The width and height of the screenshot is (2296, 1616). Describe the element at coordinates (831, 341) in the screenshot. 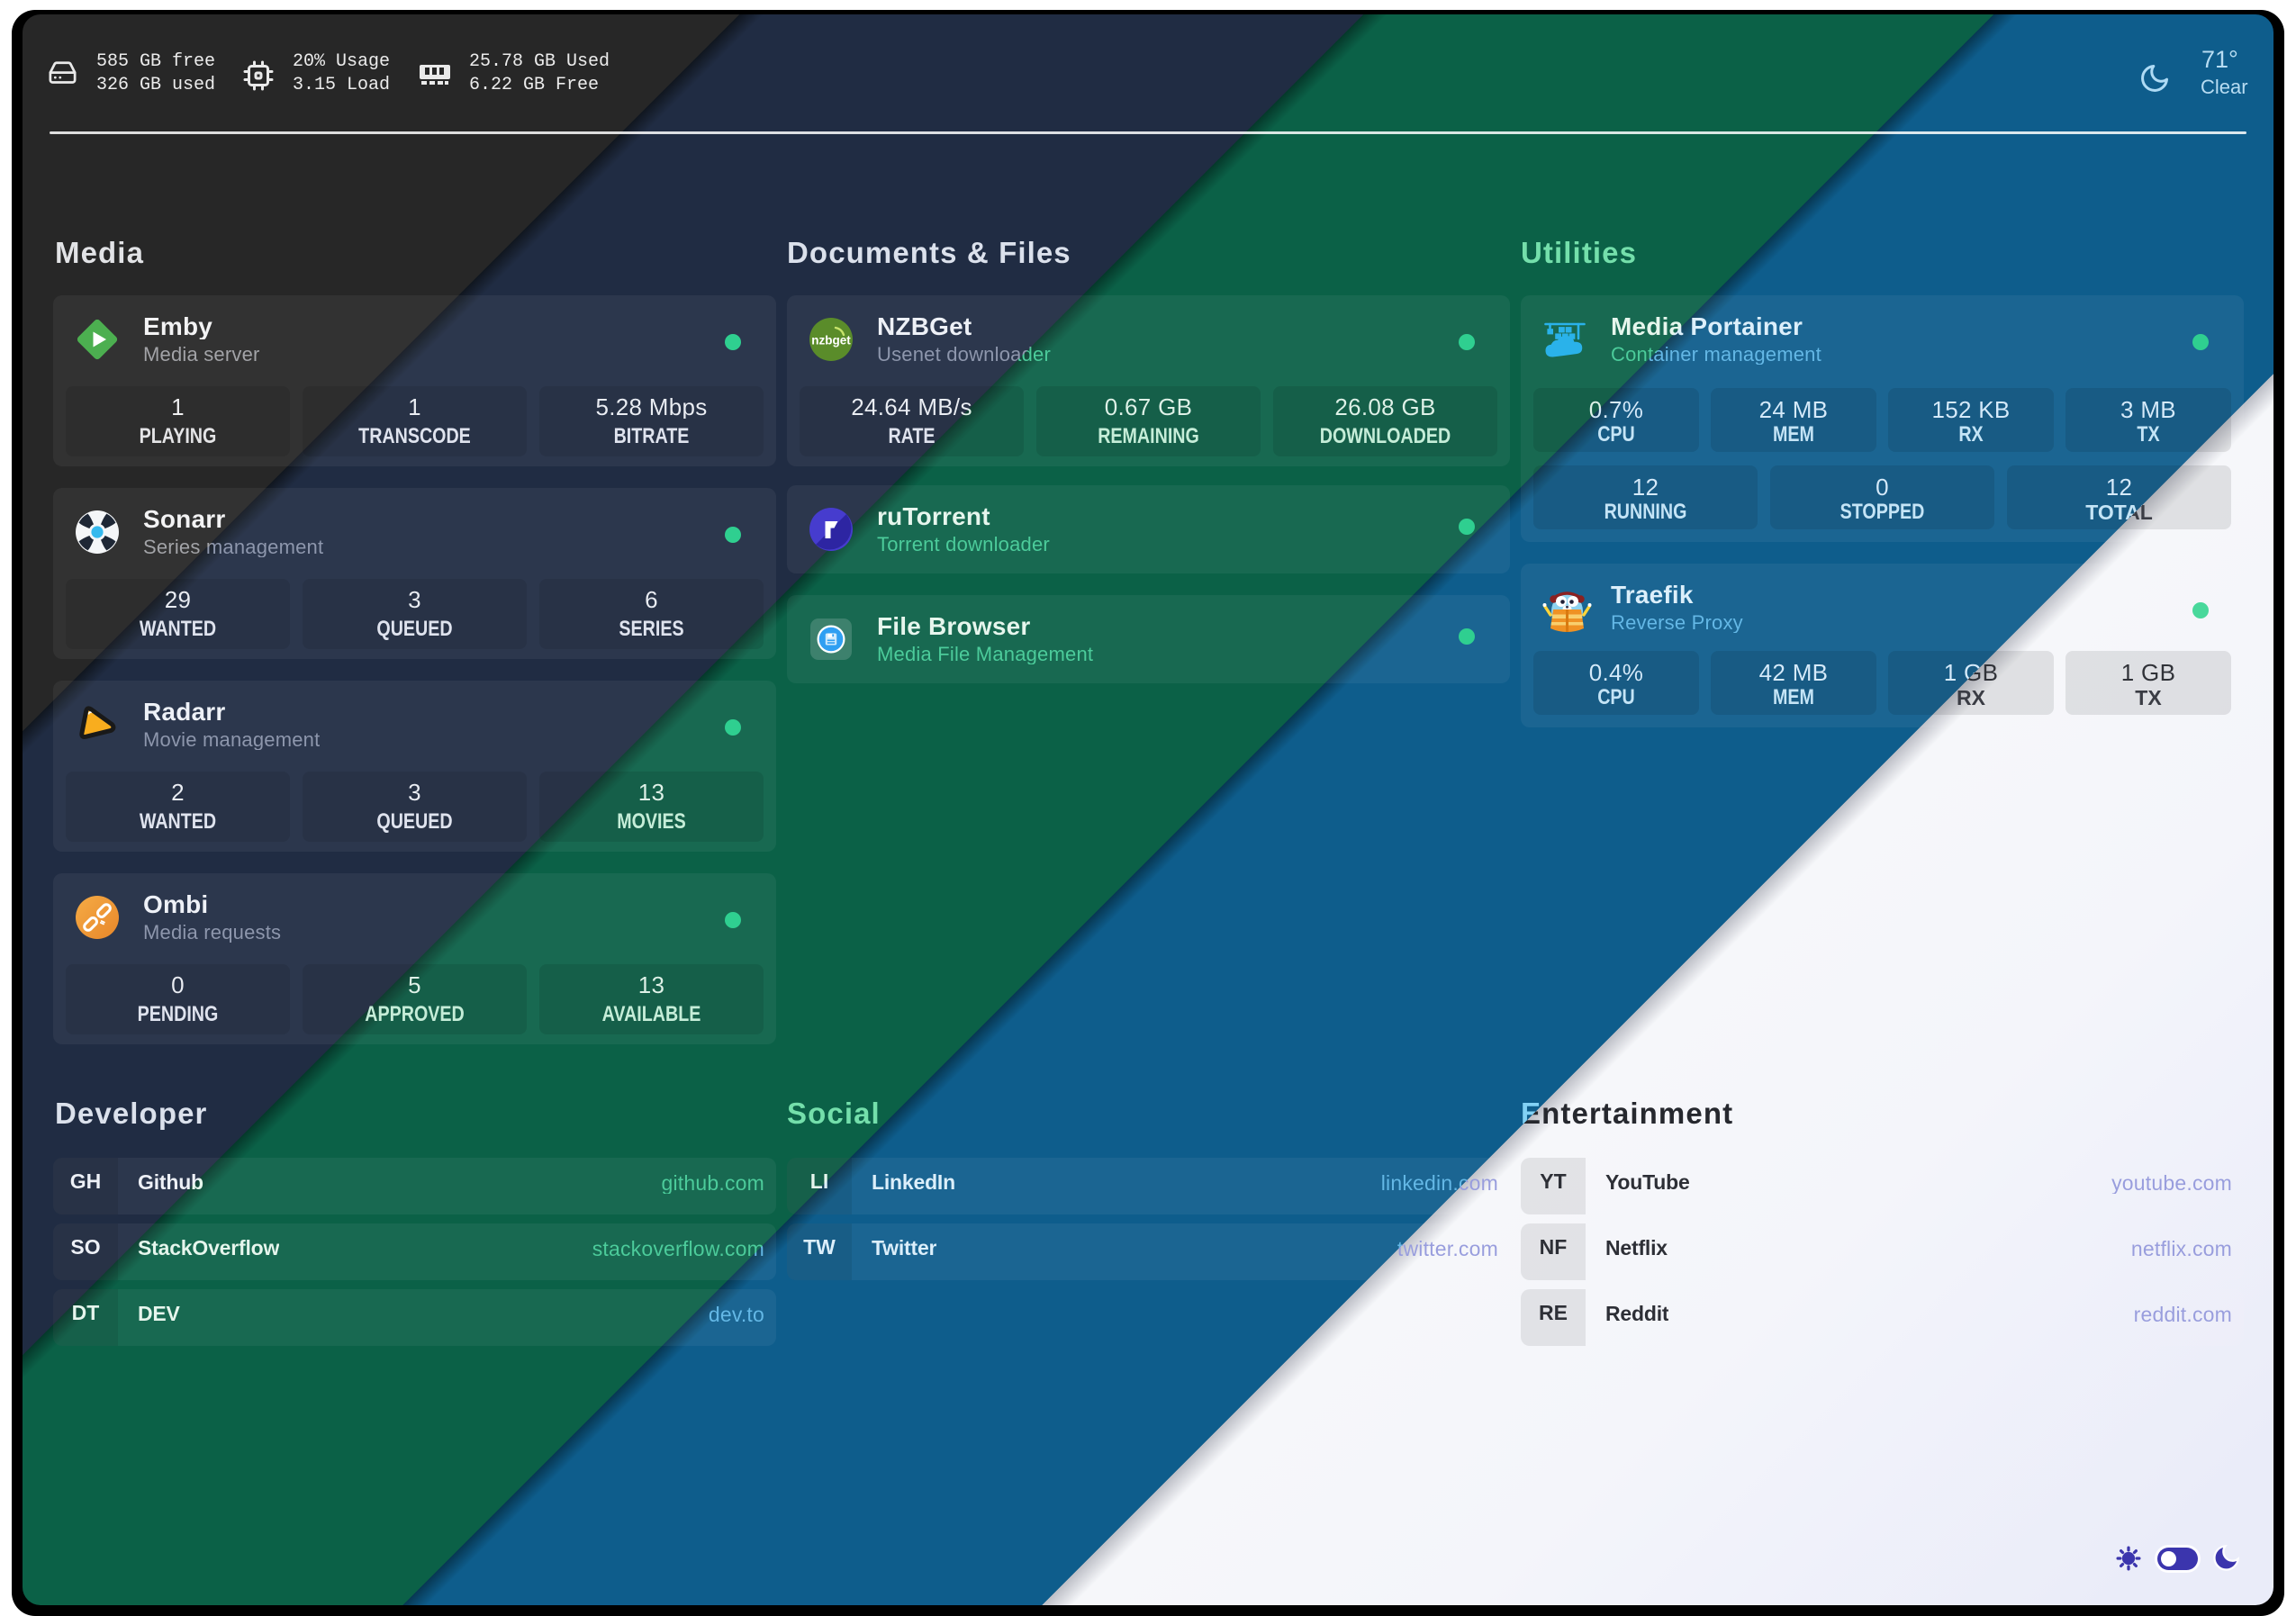

I see `svg-text: nzbget` at that location.